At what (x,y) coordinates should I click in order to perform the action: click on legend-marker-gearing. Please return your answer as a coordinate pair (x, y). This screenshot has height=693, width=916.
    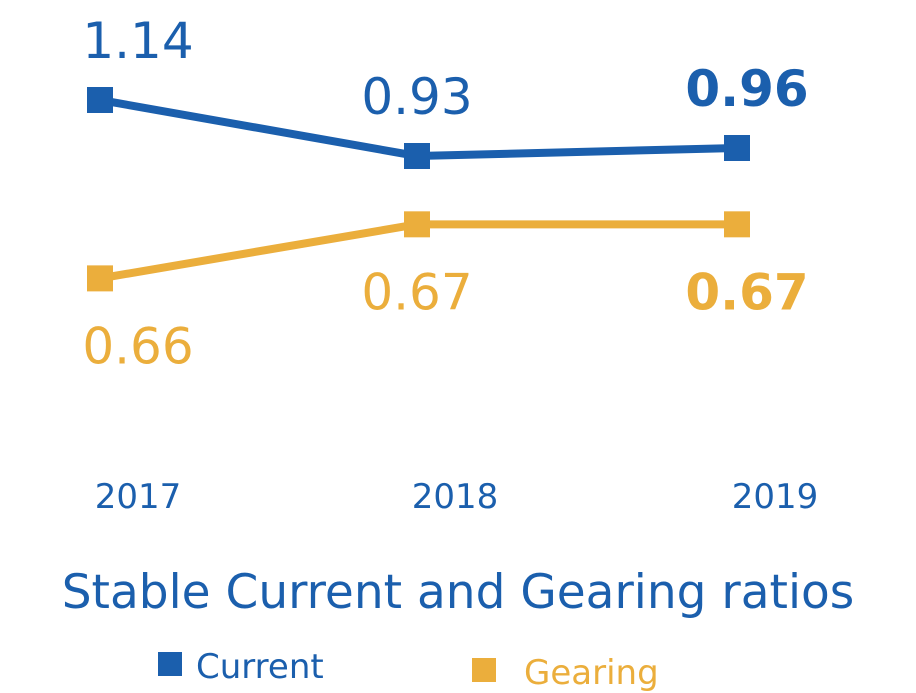
    Looking at the image, I should click on (484, 670).